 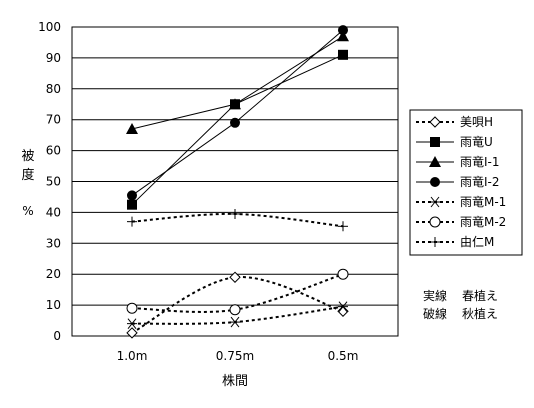 What do you see at coordinates (53, 182) in the screenshot?
I see `y-tick-label-50: 50` at bounding box center [53, 182].